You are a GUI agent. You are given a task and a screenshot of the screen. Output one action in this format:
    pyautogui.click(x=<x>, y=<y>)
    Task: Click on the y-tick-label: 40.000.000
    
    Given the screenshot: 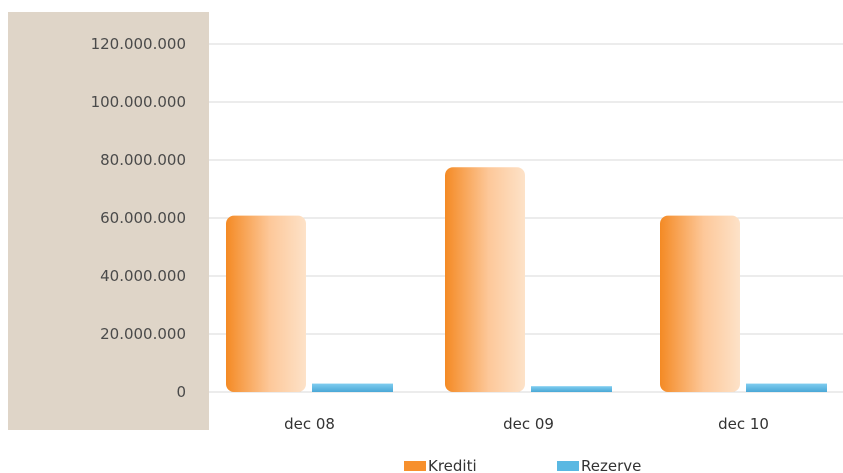 What is the action you would take?
    pyautogui.click(x=143, y=276)
    